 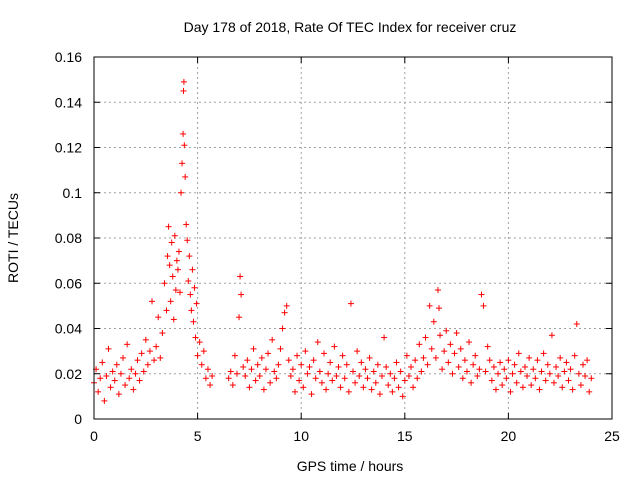 I want to click on y-tick-label: 0, so click(x=78, y=419).